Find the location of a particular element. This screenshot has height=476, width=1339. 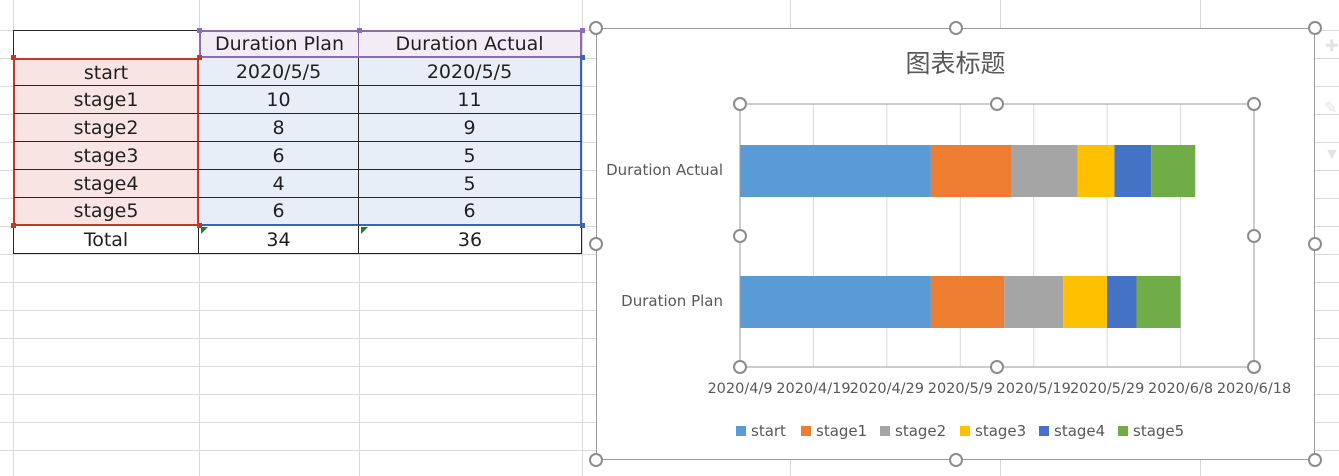

cell-plan: 2020/5/5 is located at coordinates (279, 72).